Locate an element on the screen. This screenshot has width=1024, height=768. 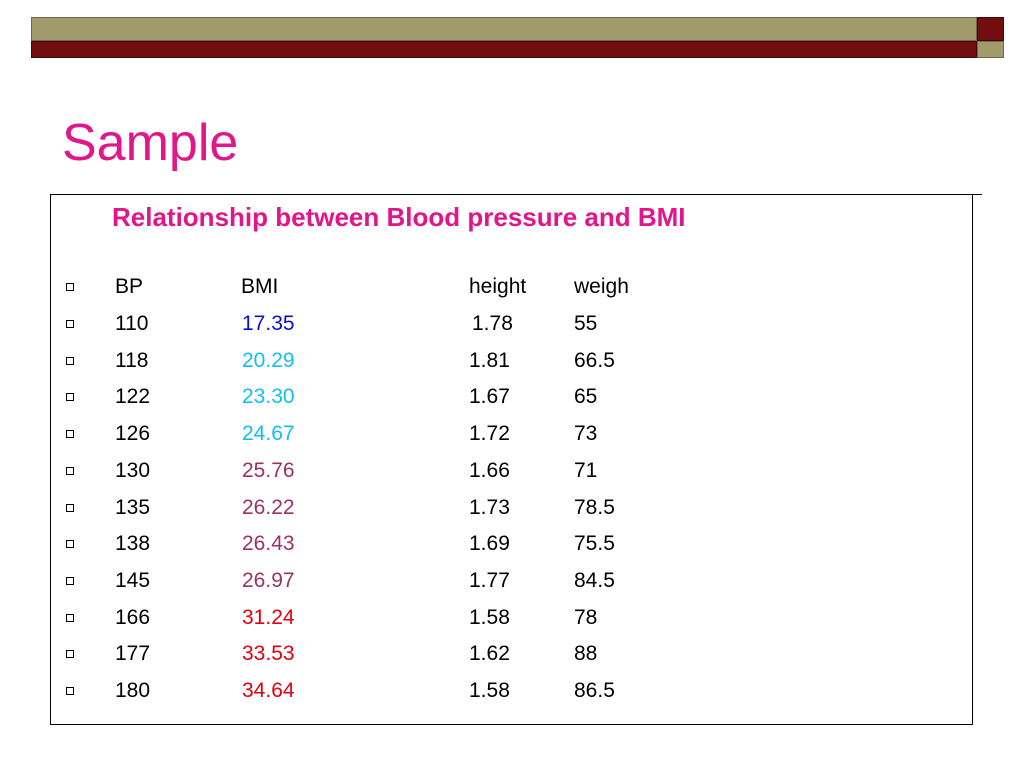
cell-weight: 55 is located at coordinates (586, 323).